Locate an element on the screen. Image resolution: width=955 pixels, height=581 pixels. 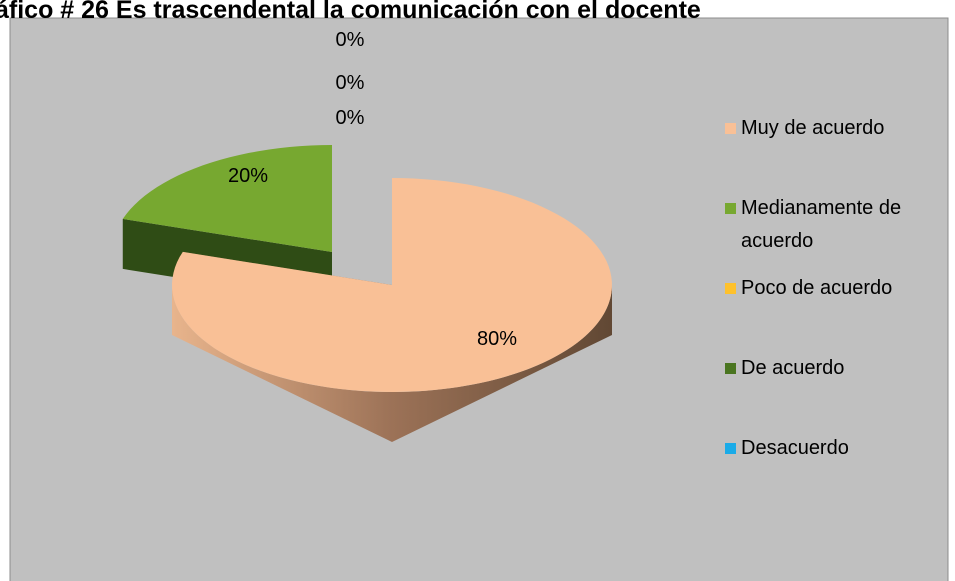
legend-label: De acuerdo is located at coordinates (793, 368).